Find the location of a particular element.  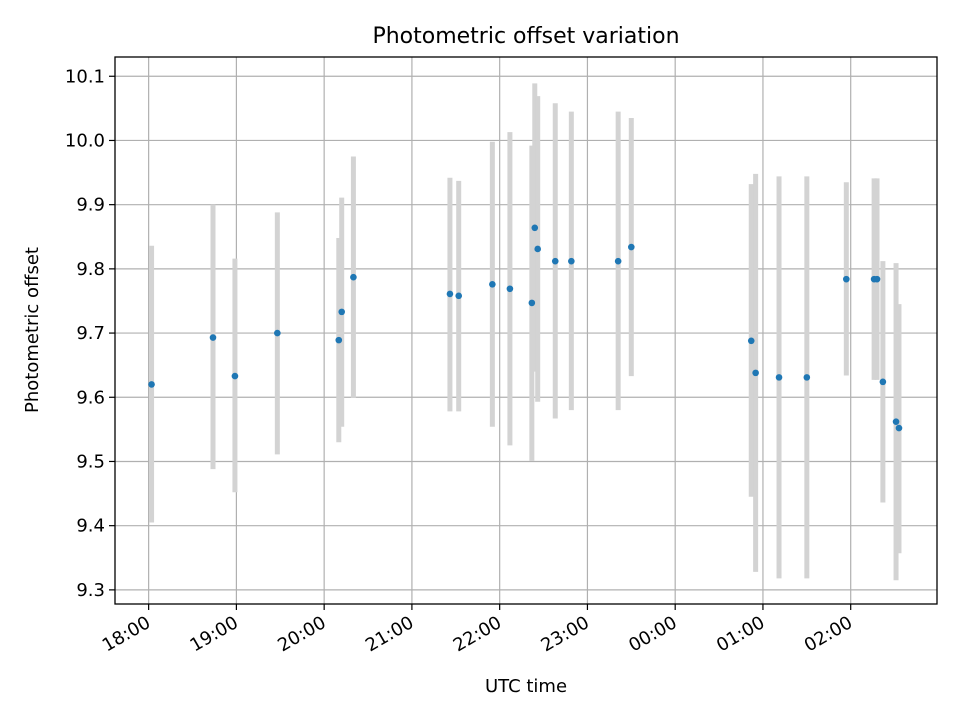

y-tick-label: 9.4 is located at coordinates (90, 526).